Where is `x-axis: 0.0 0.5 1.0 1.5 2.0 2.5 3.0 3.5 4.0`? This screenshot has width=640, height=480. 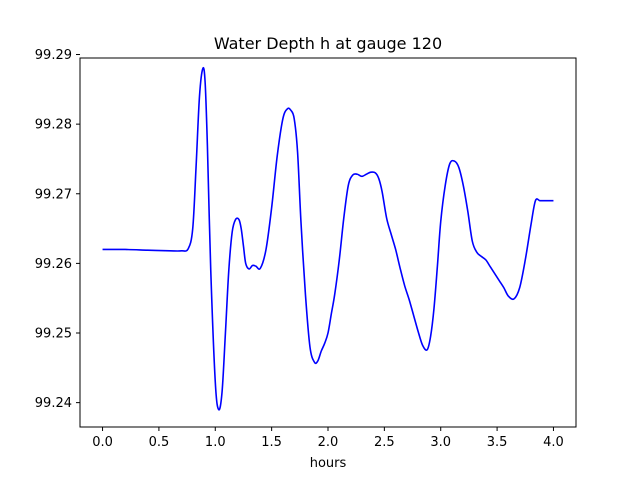
x-axis: 0.0 0.5 1.0 1.5 2.0 2.5 3.0 3.5 4.0 is located at coordinates (328, 438).